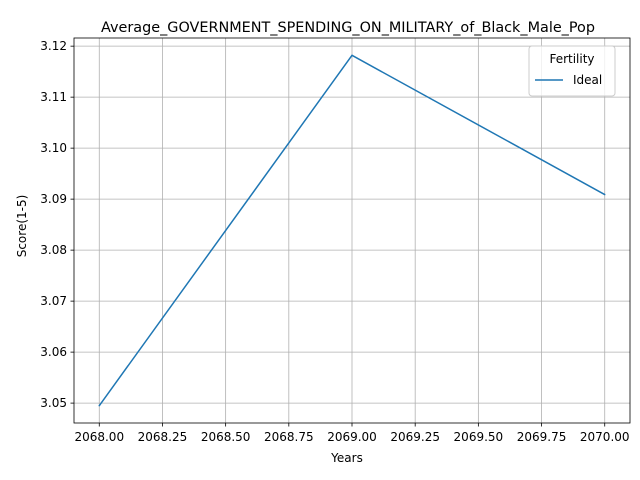 This screenshot has height=480, width=640. I want to click on y-tick-label: 3.09, so click(53, 199).